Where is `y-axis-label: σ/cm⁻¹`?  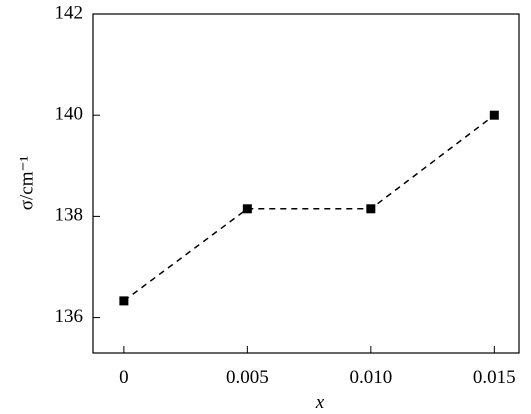
y-axis-label: σ/cm⁻¹ is located at coordinates (26, 182).